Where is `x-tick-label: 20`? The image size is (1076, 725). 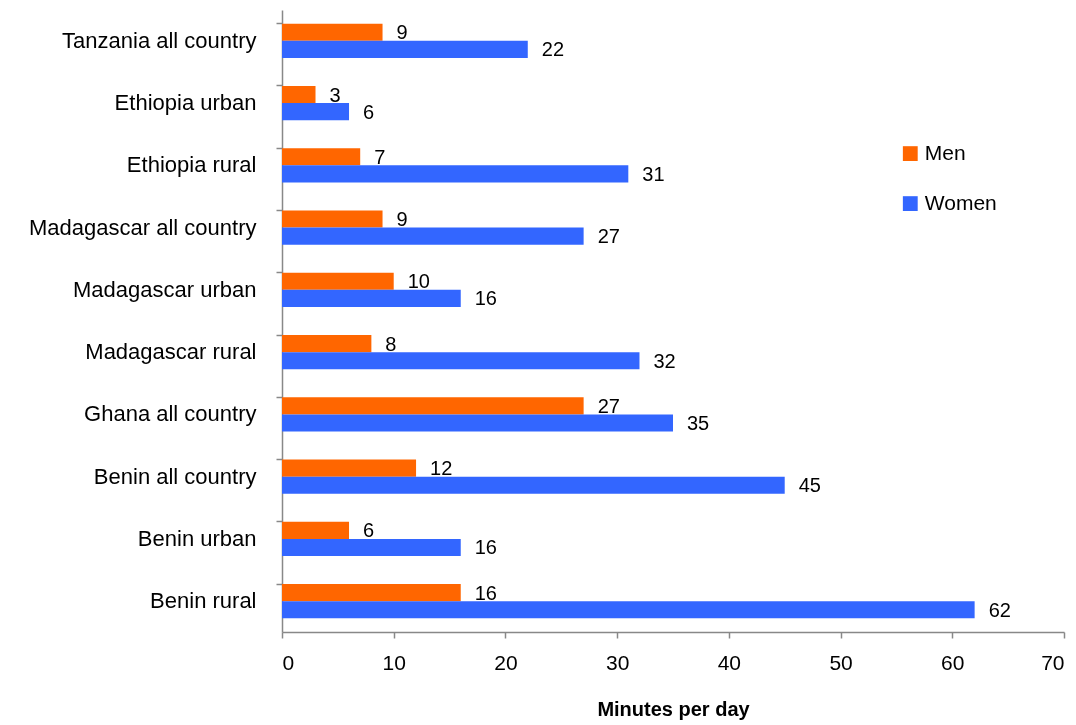 x-tick-label: 20 is located at coordinates (506, 662).